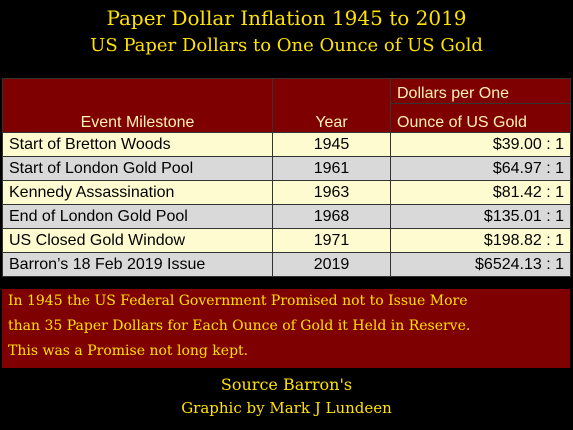 This screenshot has width=573, height=430. I want to click on header-event: Event Milestone, so click(137, 105).